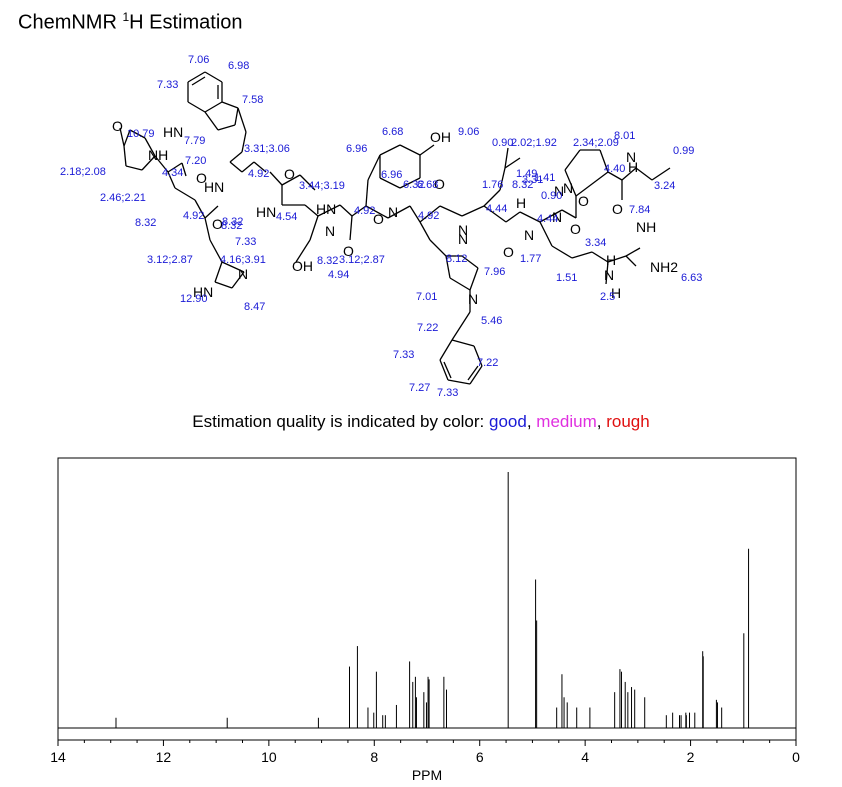  Describe the element at coordinates (426, 297) in the screenshot. I see `shift-label: 7.01` at that location.